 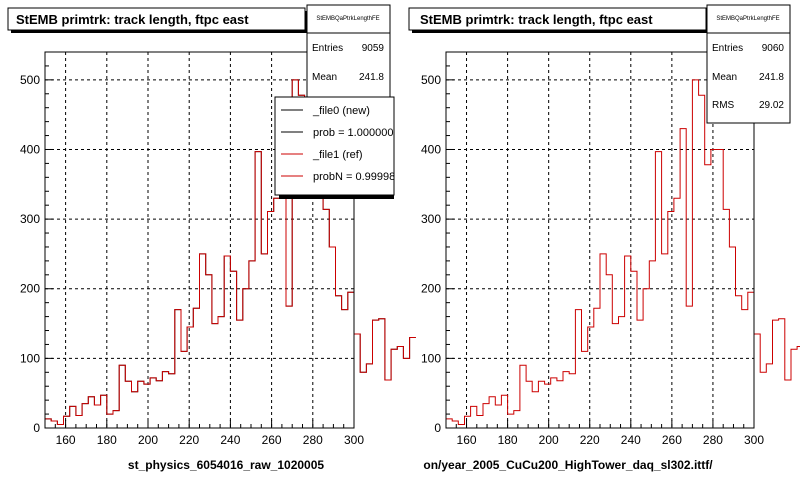 What do you see at coordinates (747, 19) in the screenshot?
I see `right-stats-name: StEMBQaPtrkLengthFE` at bounding box center [747, 19].